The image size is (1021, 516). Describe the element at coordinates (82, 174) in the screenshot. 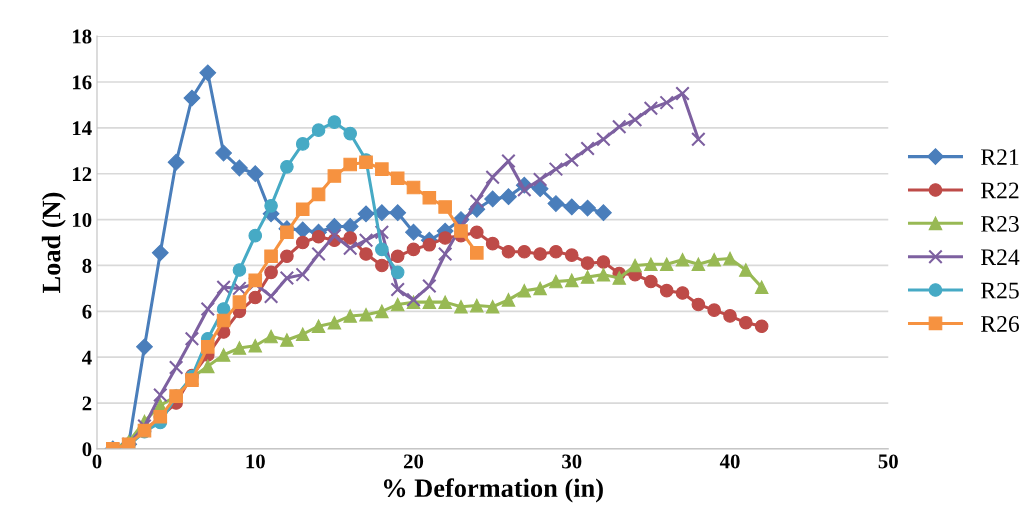

I see `y-tick-label: 12` at that location.